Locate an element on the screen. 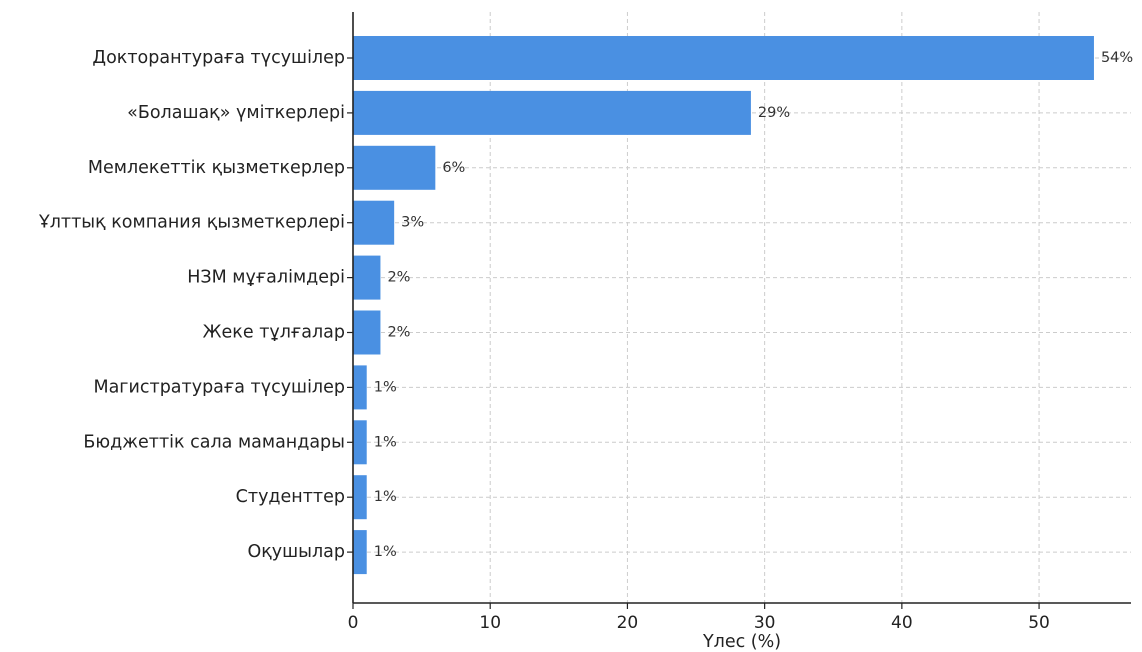 This screenshot has height=652, width=1142. x-tick-label: 10 is located at coordinates (490, 623).